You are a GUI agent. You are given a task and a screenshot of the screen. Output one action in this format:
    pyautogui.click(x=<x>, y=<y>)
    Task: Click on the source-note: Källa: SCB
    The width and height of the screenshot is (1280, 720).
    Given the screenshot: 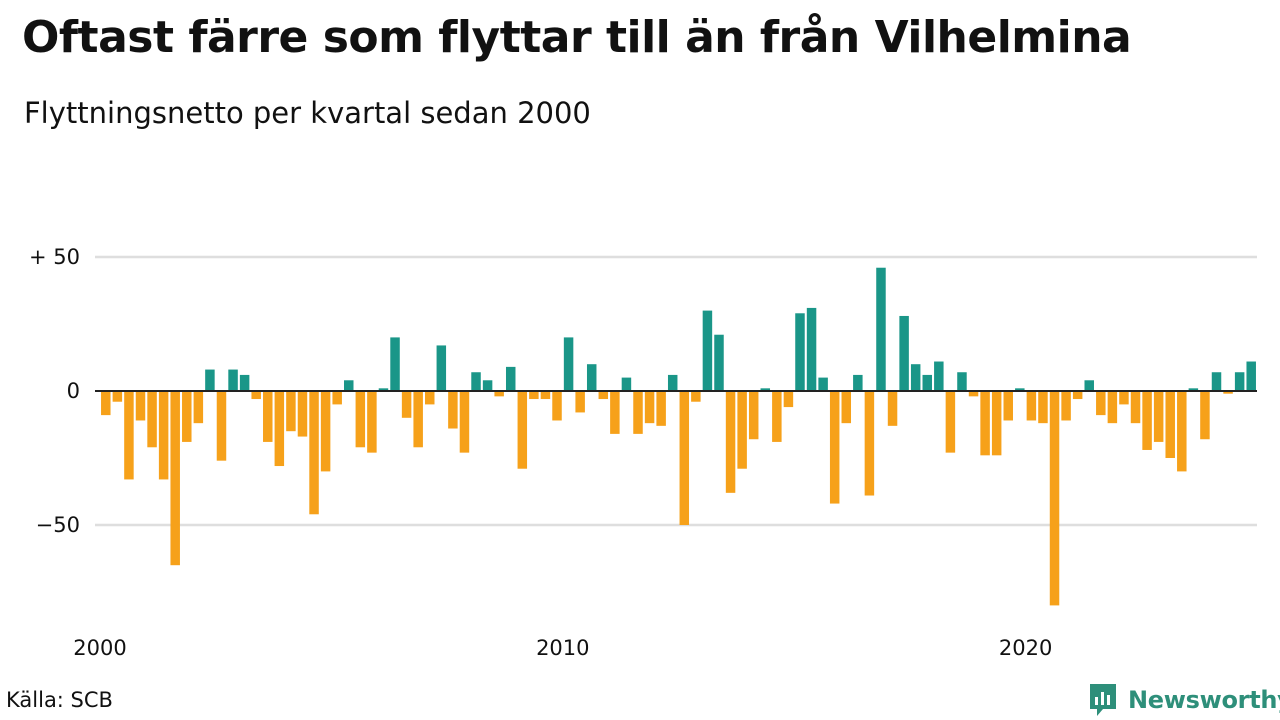 What is the action you would take?
    pyautogui.click(x=59, y=700)
    